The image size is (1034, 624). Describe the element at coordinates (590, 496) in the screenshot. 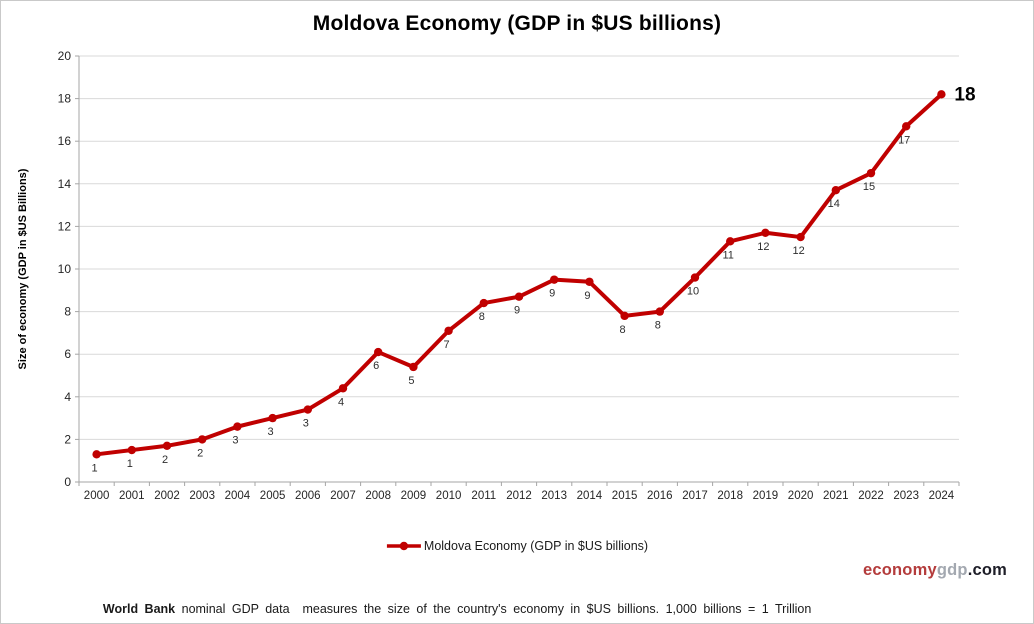

I see `x-tick-label: 2014` at that location.